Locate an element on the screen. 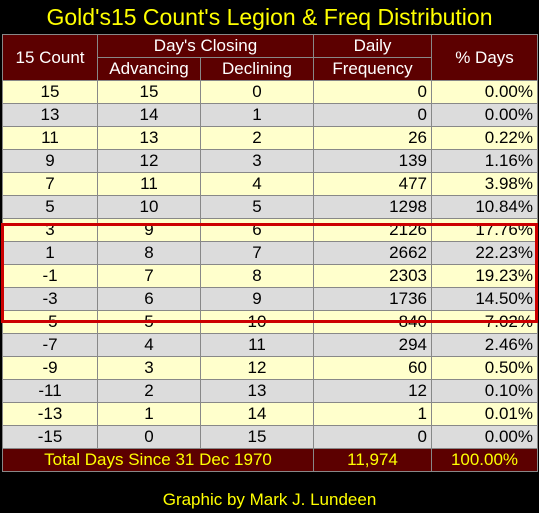  cell-declining: 14 is located at coordinates (257, 414).